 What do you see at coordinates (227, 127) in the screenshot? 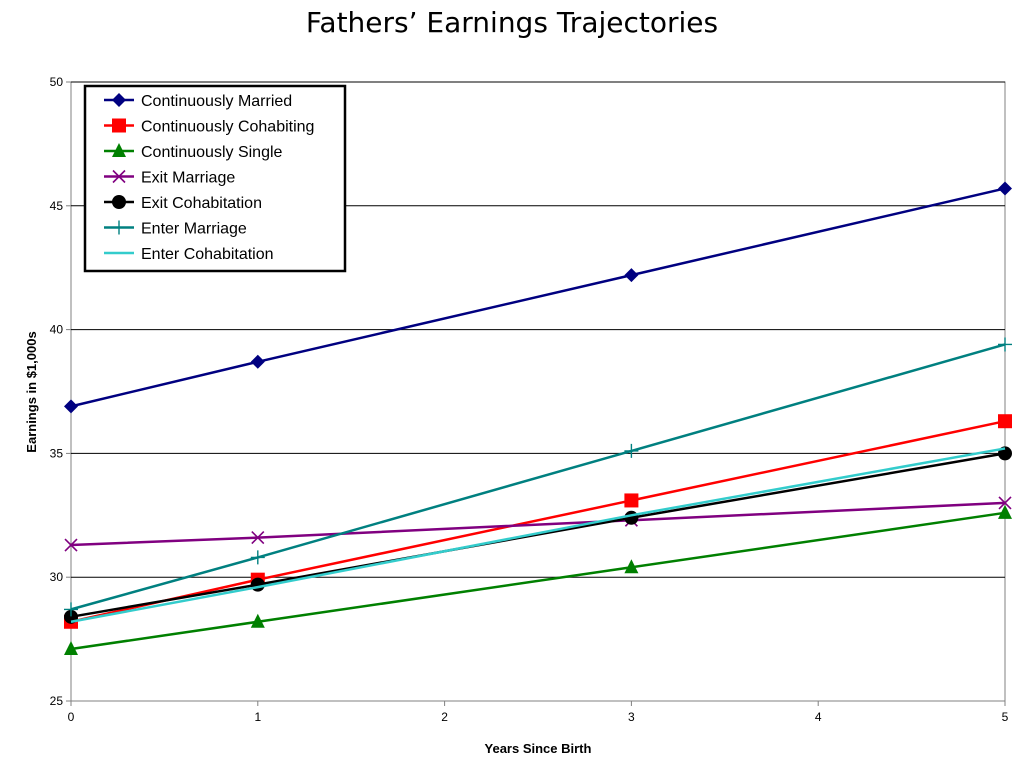
I see `legend-label: Continuously Cohabiting` at bounding box center [227, 127].